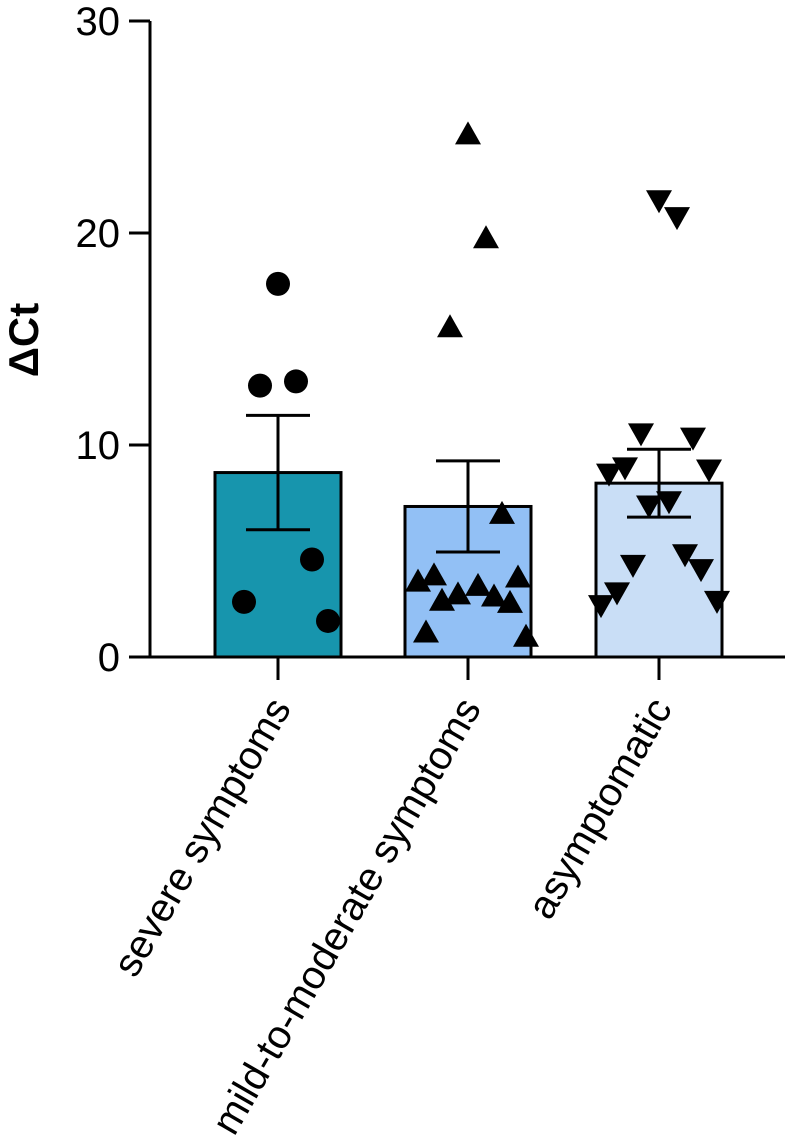 This screenshot has width=788, height=1143. I want to click on y-tick-label: 20, so click(98, 234).